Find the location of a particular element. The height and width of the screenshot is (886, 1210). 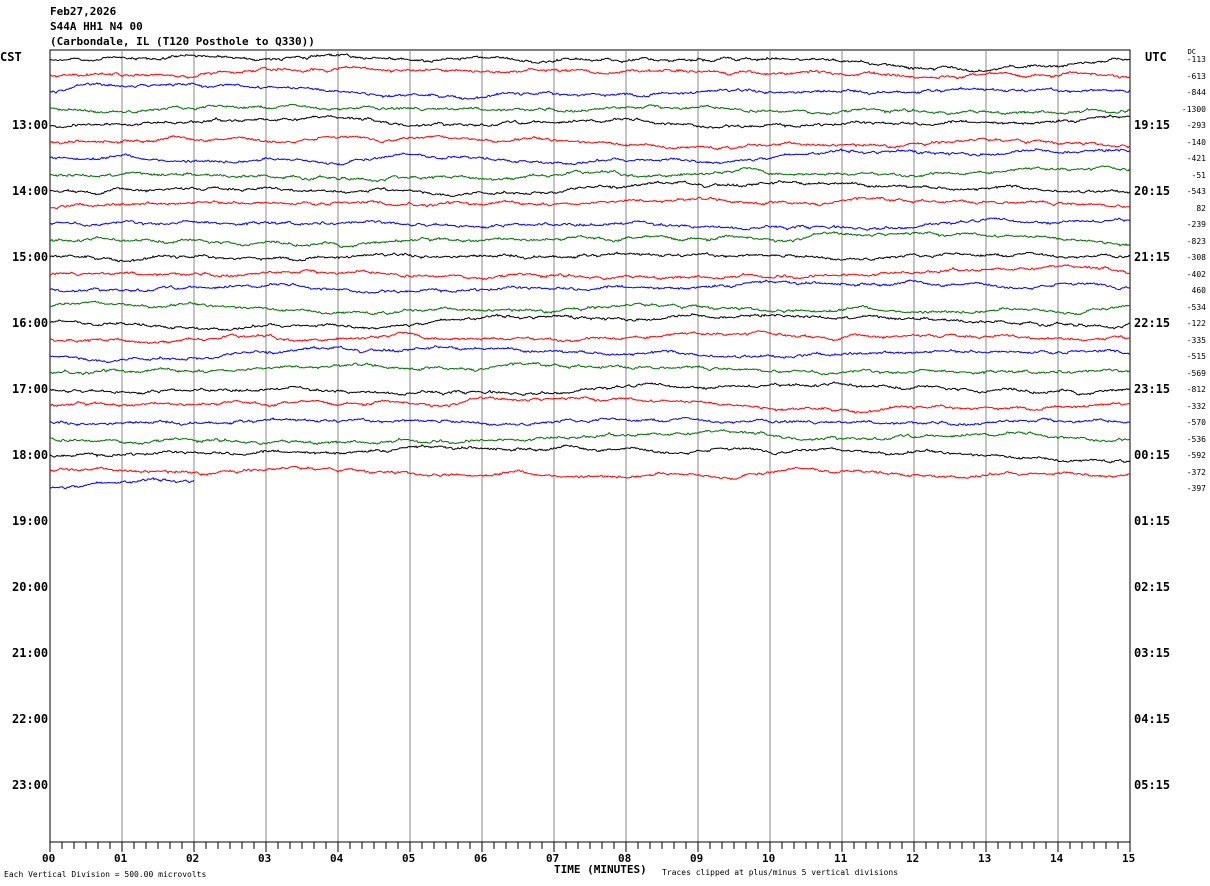

dc-offset-label: -372 is located at coordinates (1196, 472).